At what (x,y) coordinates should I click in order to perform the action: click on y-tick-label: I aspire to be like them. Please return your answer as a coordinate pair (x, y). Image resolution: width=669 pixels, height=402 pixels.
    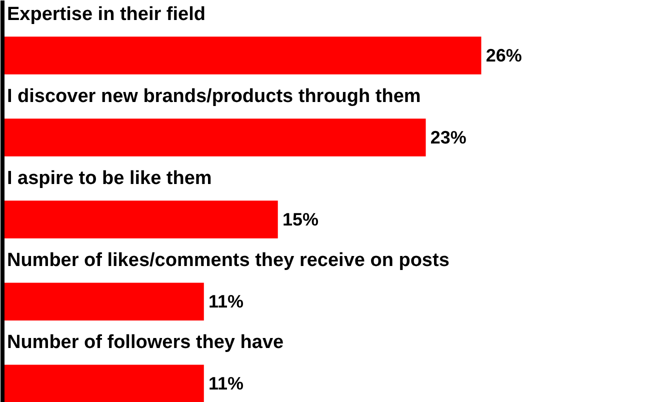
    Looking at the image, I should click on (109, 179).